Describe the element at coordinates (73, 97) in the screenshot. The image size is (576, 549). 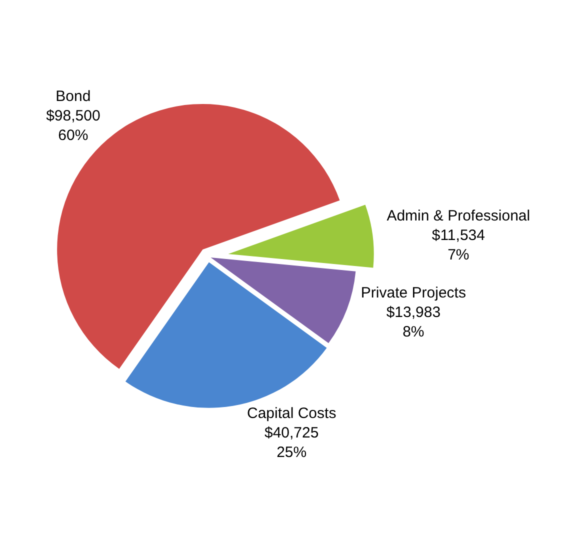
I see `slice-label: Bond` at that location.